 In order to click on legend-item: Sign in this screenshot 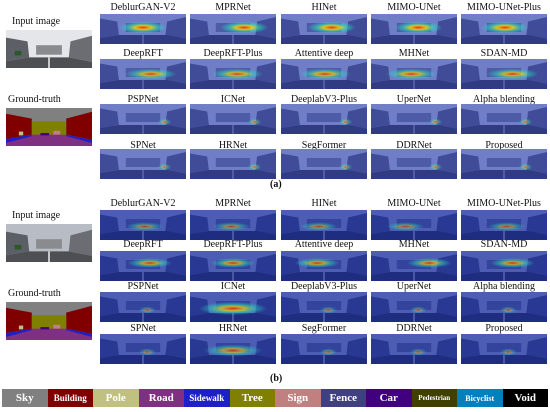, I will do `click(298, 398)`.